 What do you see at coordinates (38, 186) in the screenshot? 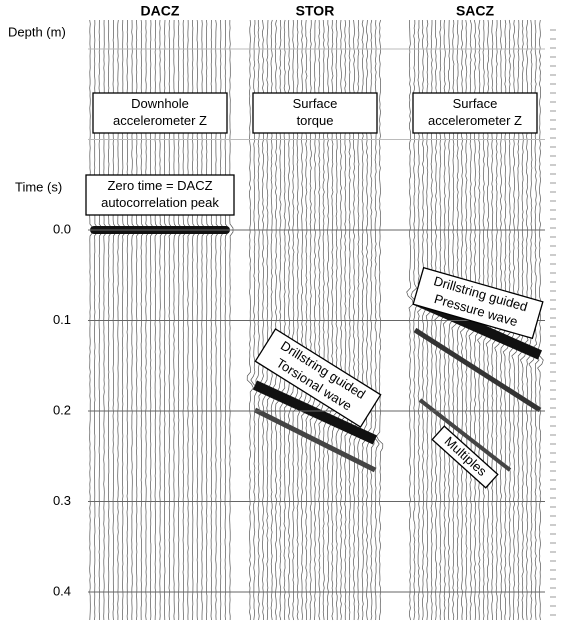
I see `time-label: Time (s)` at bounding box center [38, 186].